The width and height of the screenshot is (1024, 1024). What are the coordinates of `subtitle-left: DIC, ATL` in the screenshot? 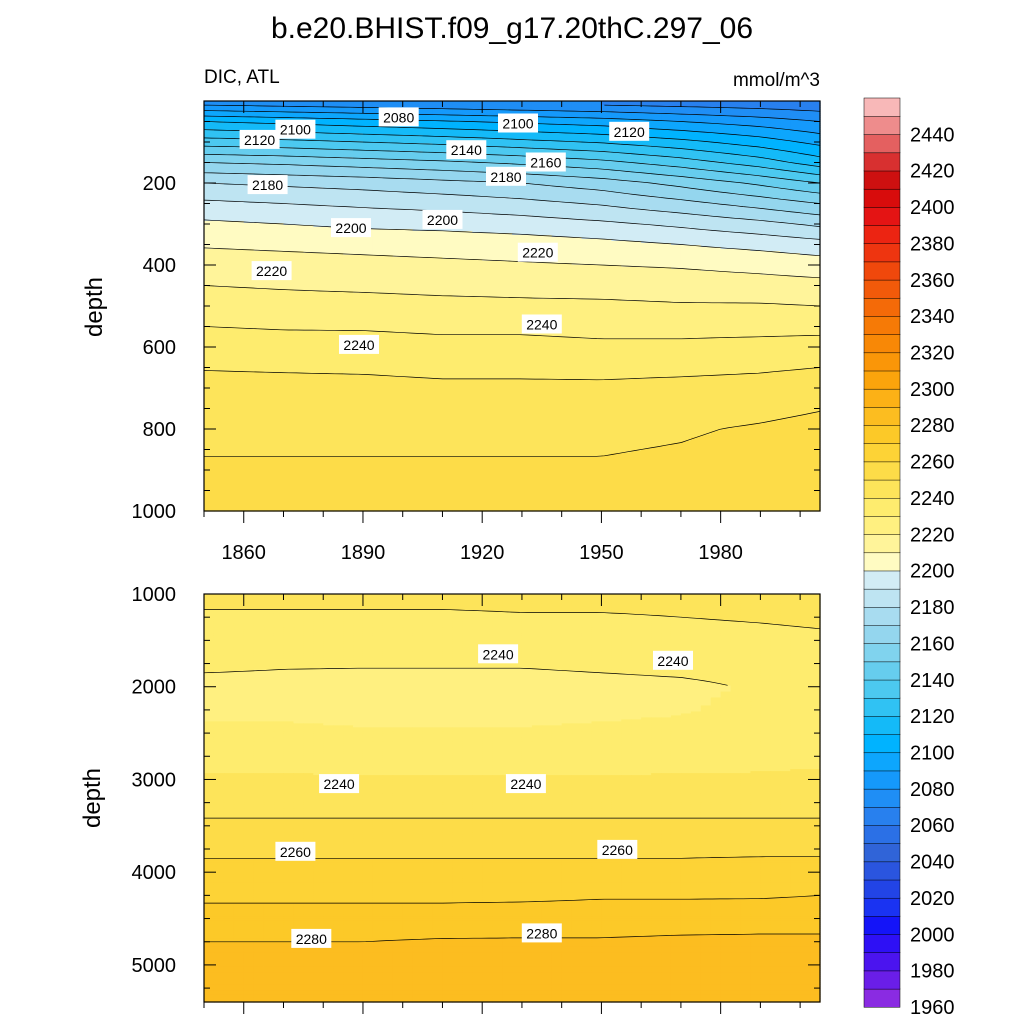 It's located at (242, 77).